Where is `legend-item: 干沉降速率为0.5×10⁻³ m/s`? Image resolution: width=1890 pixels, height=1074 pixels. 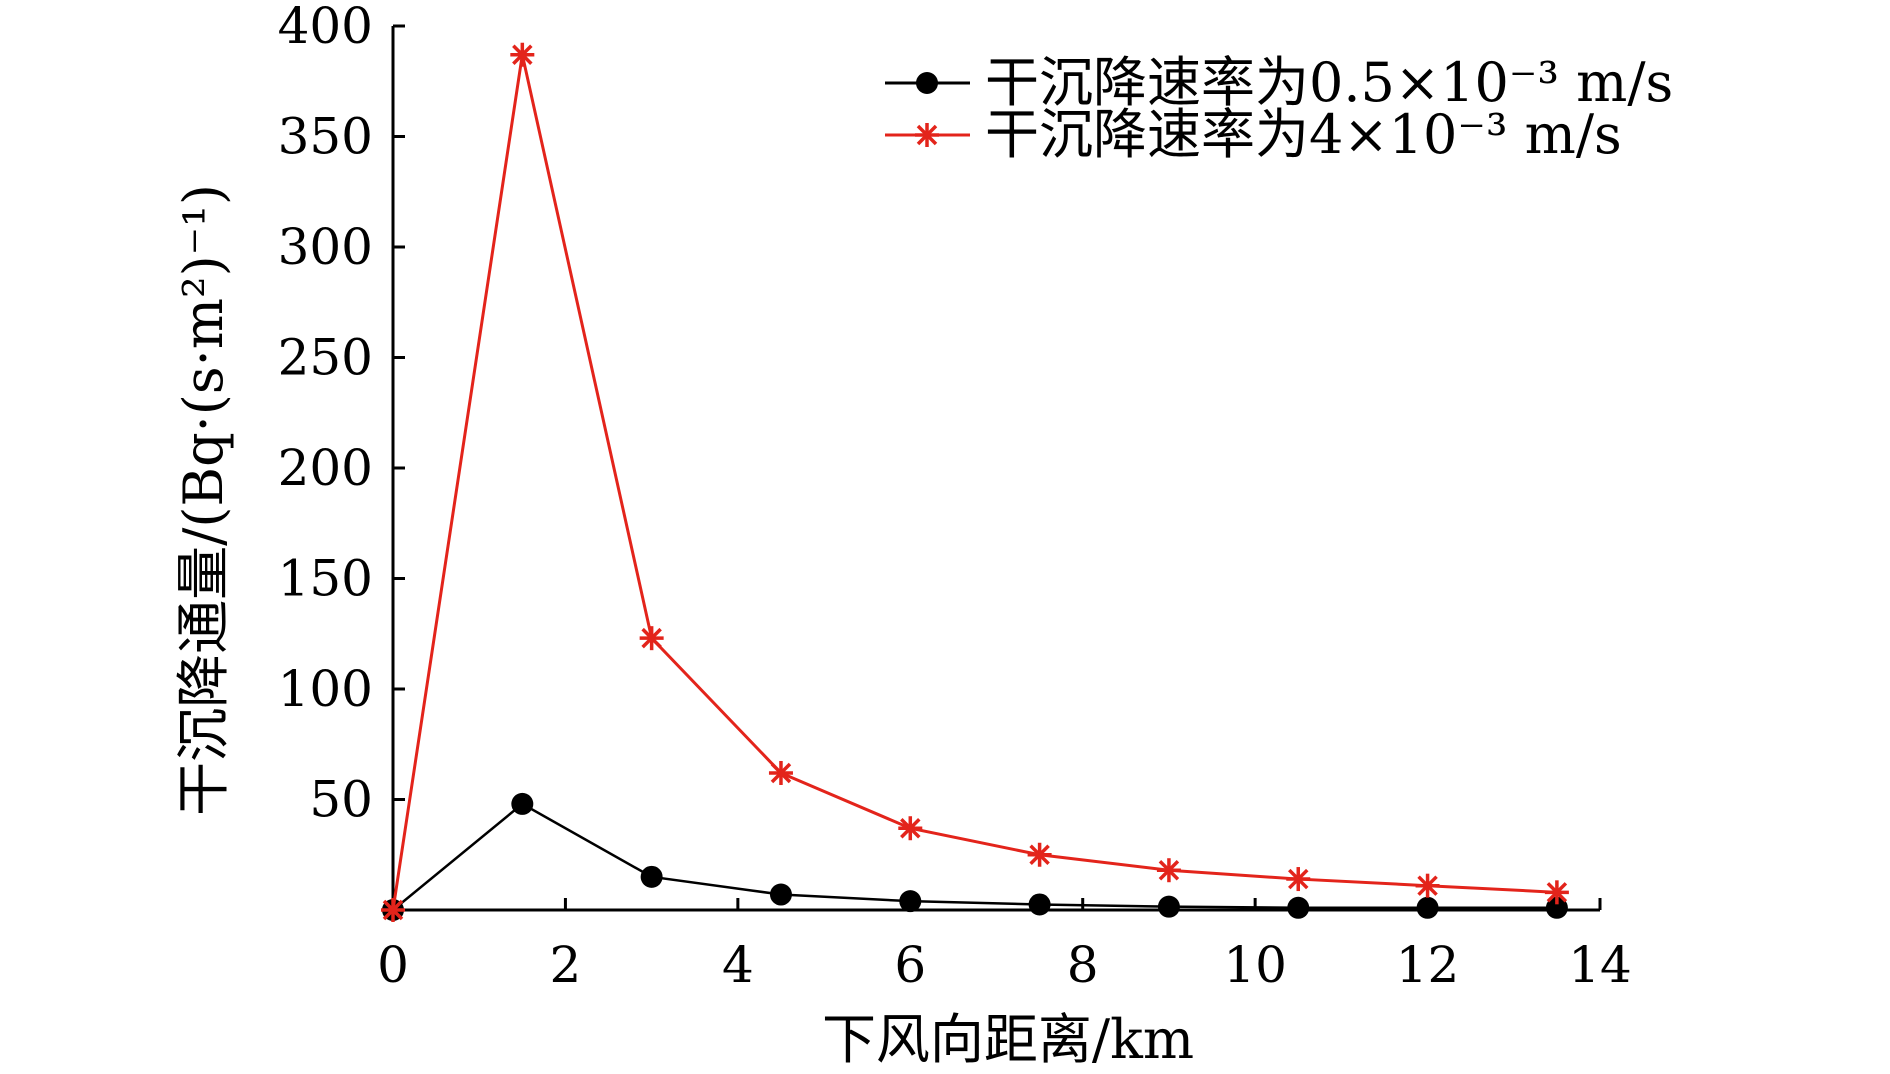 legend-item: 干沉降速率为0.5×10⁻³ m/s is located at coordinates (1279, 82).